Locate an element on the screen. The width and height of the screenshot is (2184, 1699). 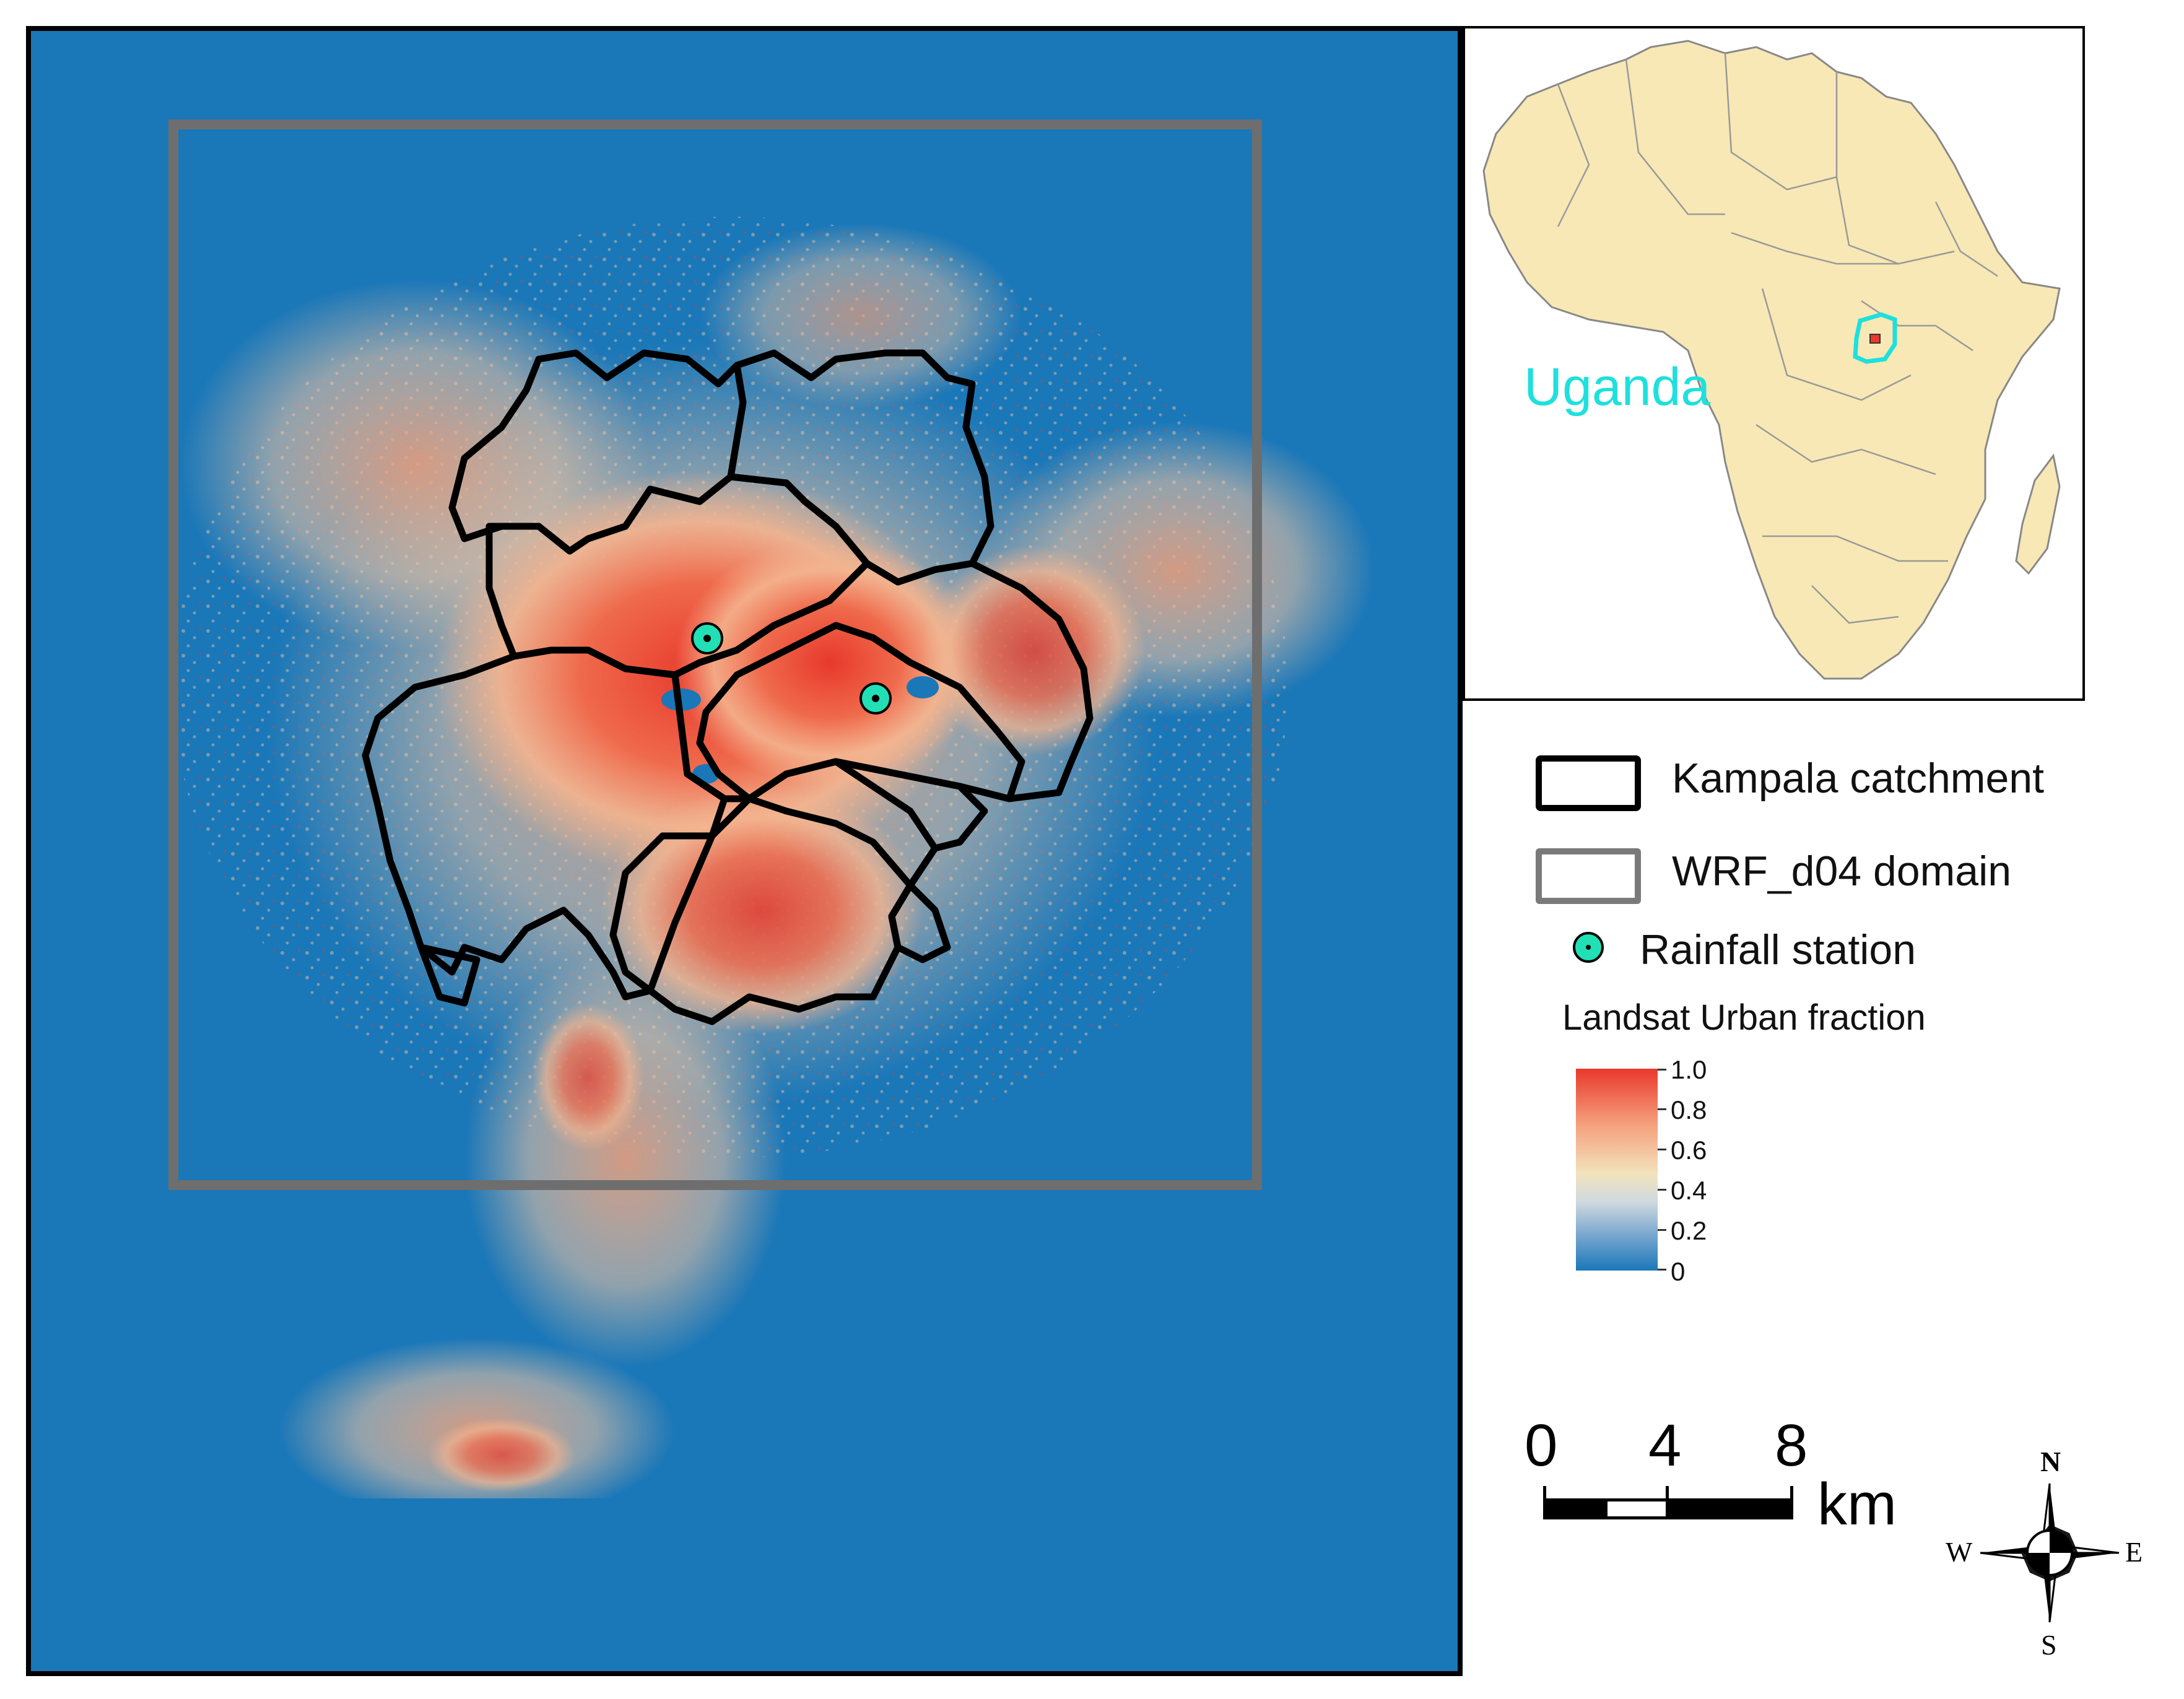
compass-east: E is located at coordinates (2134, 1552).